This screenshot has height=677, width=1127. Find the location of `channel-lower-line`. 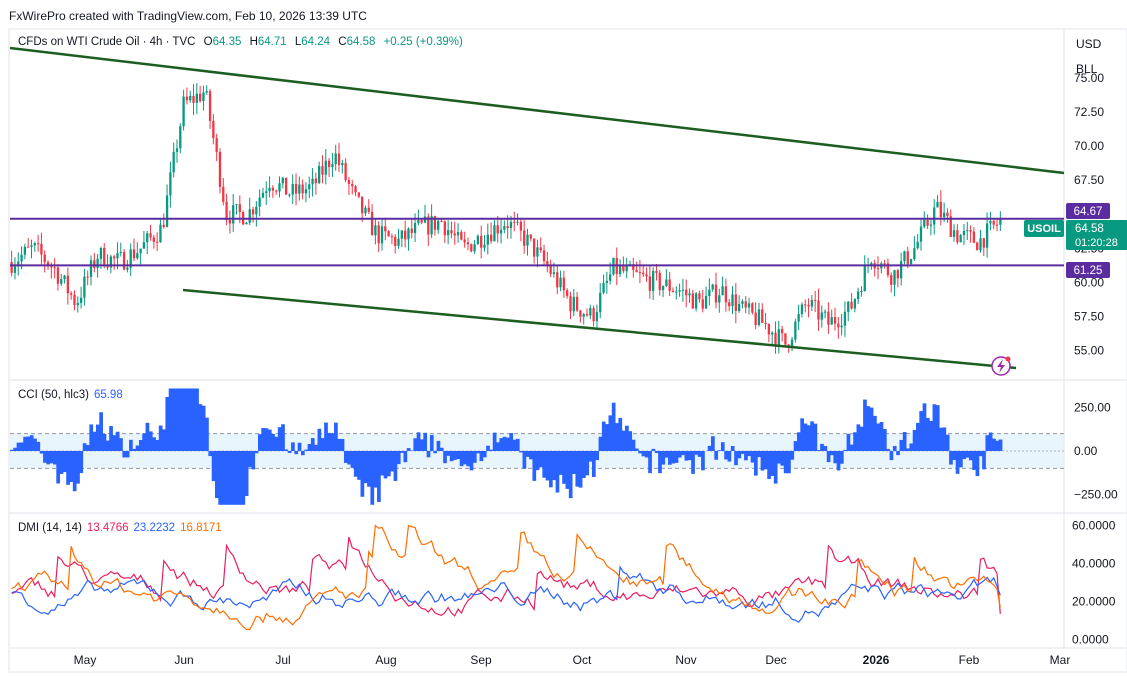

channel-lower-line is located at coordinates (599, 329).